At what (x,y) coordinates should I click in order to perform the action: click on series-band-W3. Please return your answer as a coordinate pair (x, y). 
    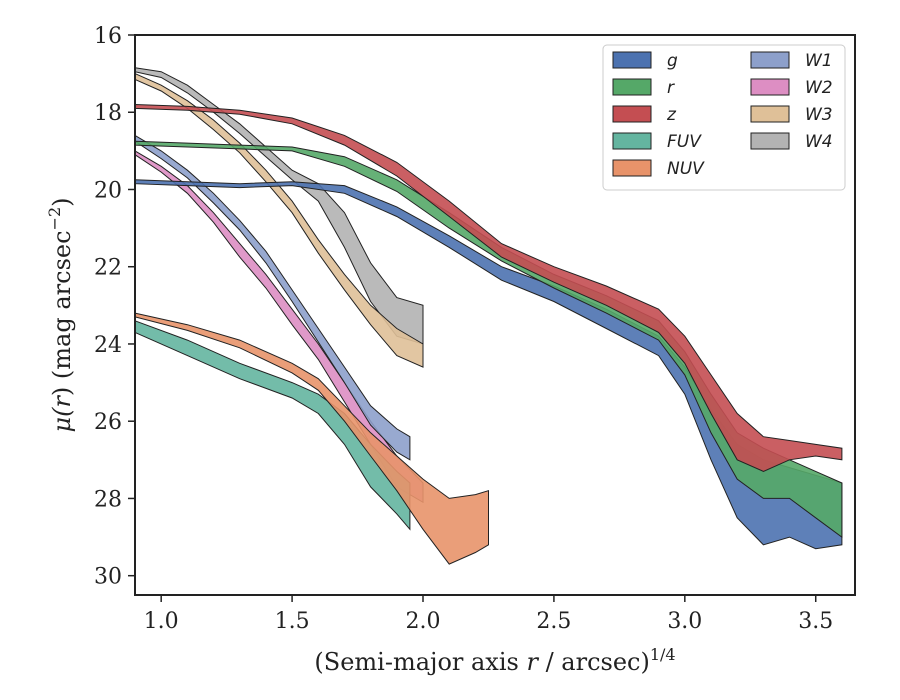
    Looking at the image, I should click on (279, 220).